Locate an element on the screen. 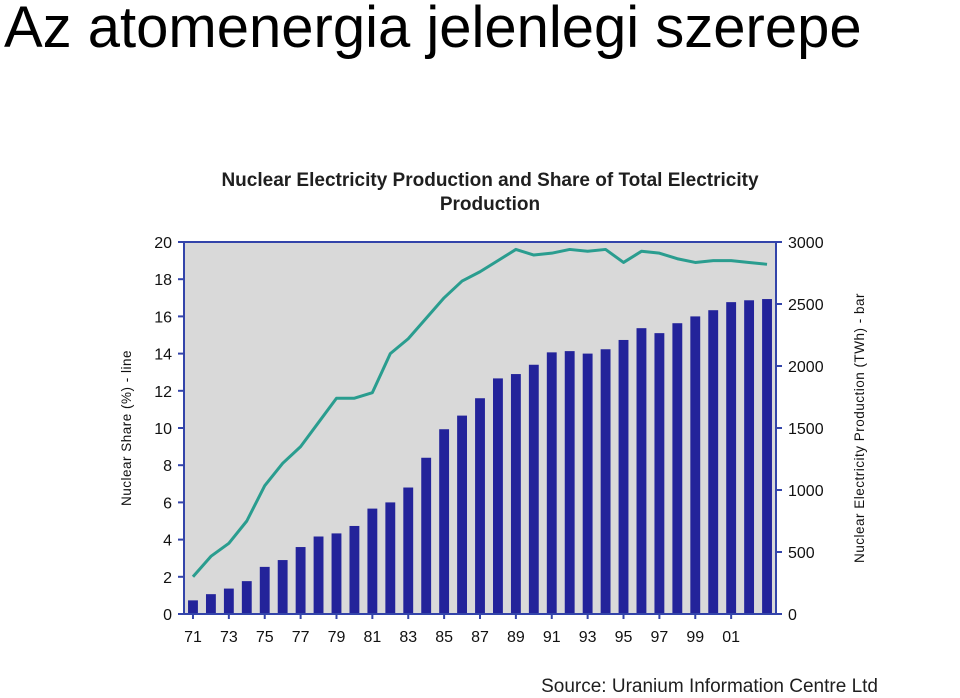 The height and width of the screenshot is (698, 960). right-tick-label: 3000 is located at coordinates (806, 243).